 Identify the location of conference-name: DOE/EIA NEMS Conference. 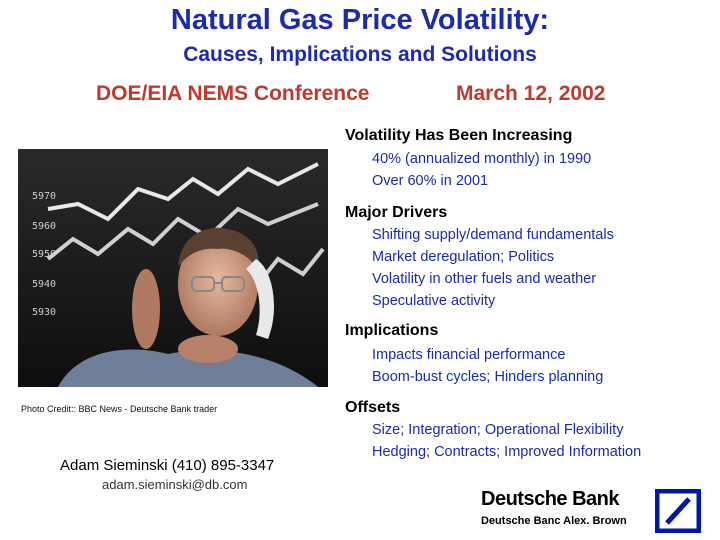
(233, 93).